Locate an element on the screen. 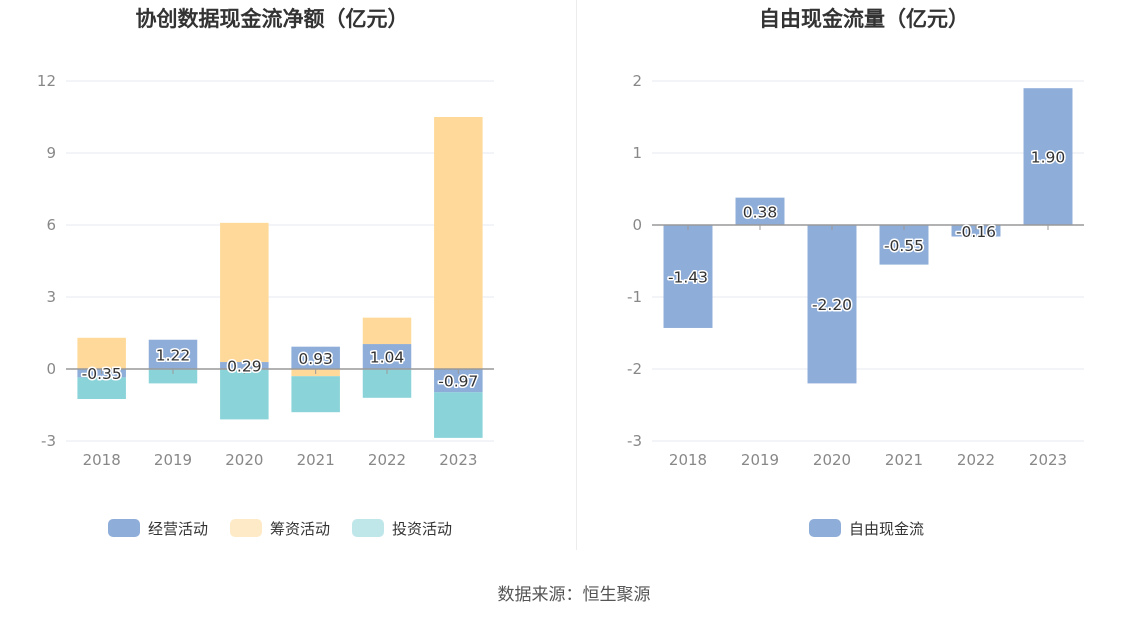 The height and width of the screenshot is (619, 1148). y-tick-label: 1 is located at coordinates (637, 153).